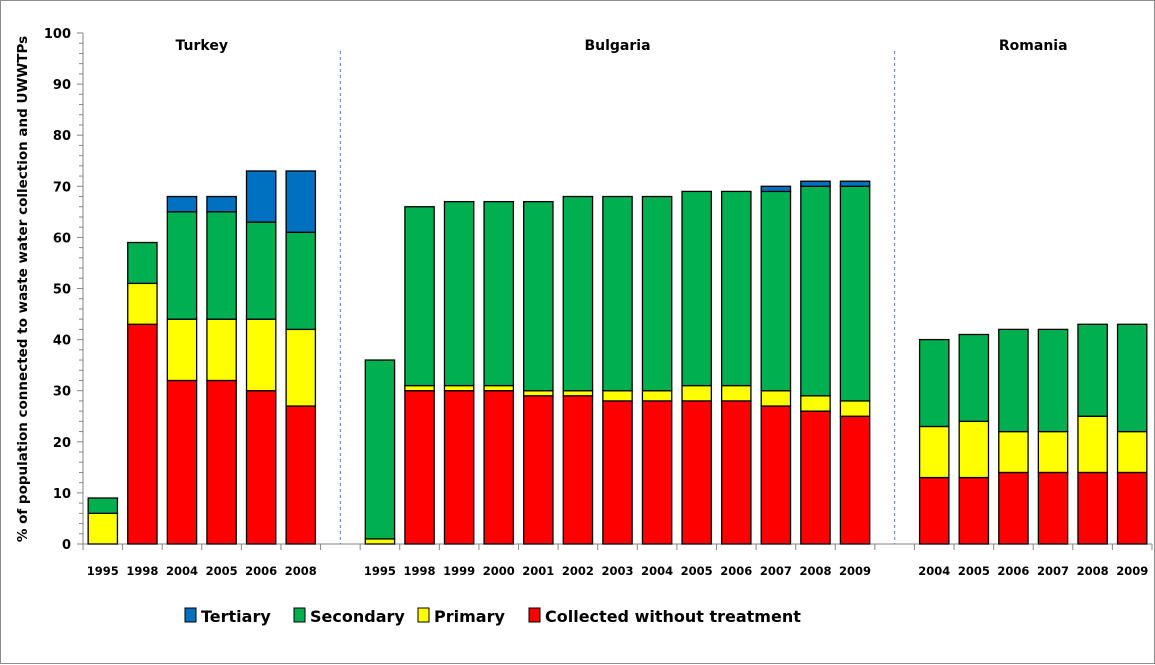 The image size is (1155, 665). What do you see at coordinates (578, 571) in the screenshot?
I see `x-tick-label: 2002` at bounding box center [578, 571].